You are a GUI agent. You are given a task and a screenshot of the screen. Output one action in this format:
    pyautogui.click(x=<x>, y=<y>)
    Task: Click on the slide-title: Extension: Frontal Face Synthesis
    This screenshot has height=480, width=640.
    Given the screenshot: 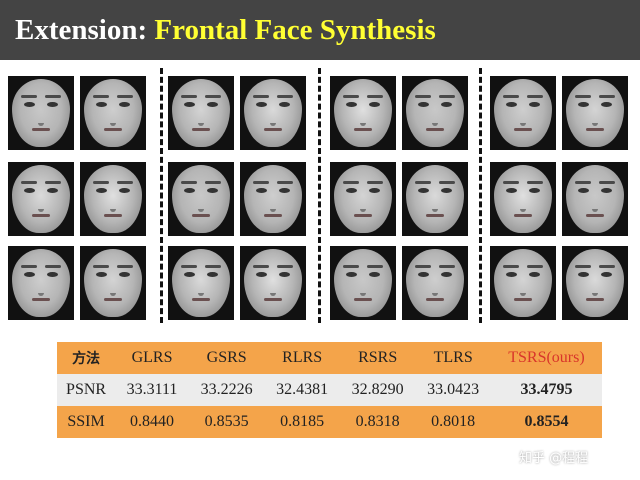 What is the action you would take?
    pyautogui.click(x=225, y=30)
    